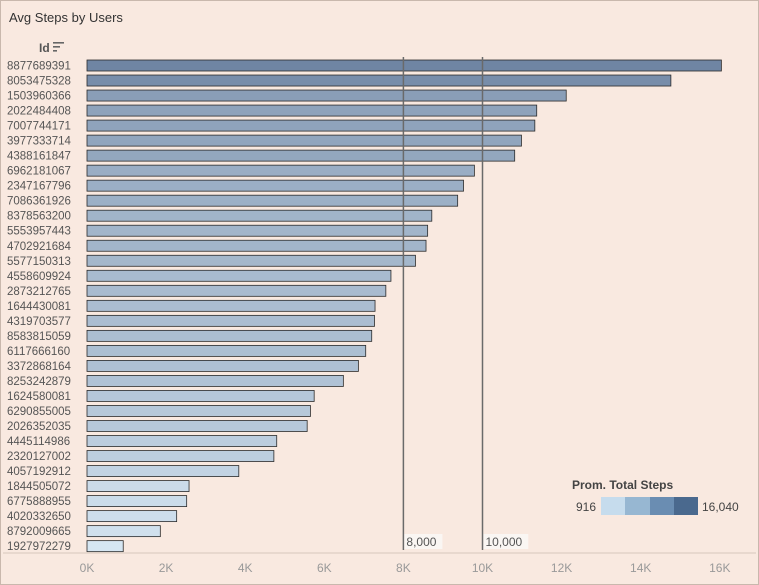 This screenshot has height=585, width=759. Describe the element at coordinates (38, 352) in the screenshot. I see `y-tick-label: 6117666160` at that location.